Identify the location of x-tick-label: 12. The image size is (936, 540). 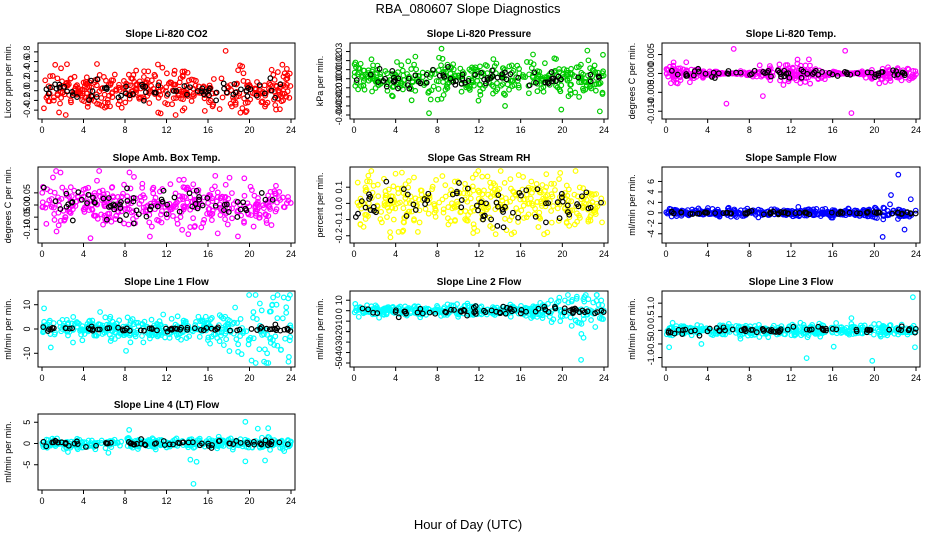
(166, 501).